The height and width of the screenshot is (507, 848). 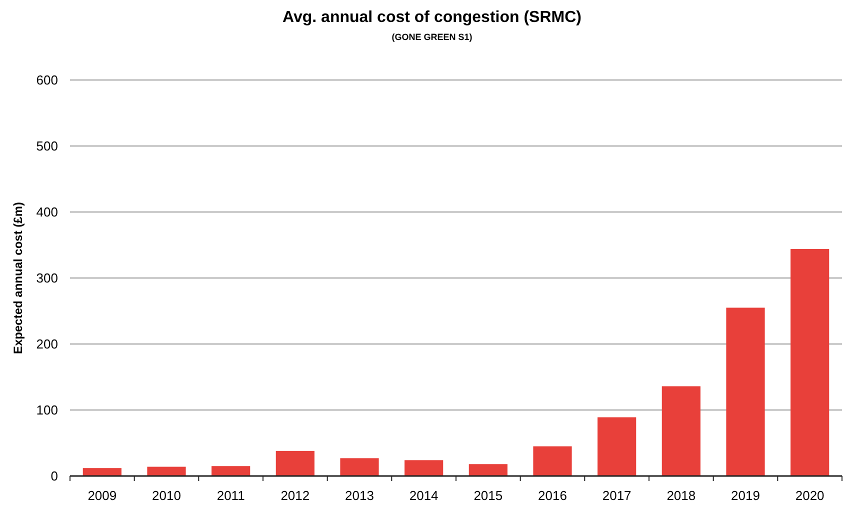 What do you see at coordinates (552, 495) in the screenshot?
I see `x-tick-label: 2016` at bounding box center [552, 495].